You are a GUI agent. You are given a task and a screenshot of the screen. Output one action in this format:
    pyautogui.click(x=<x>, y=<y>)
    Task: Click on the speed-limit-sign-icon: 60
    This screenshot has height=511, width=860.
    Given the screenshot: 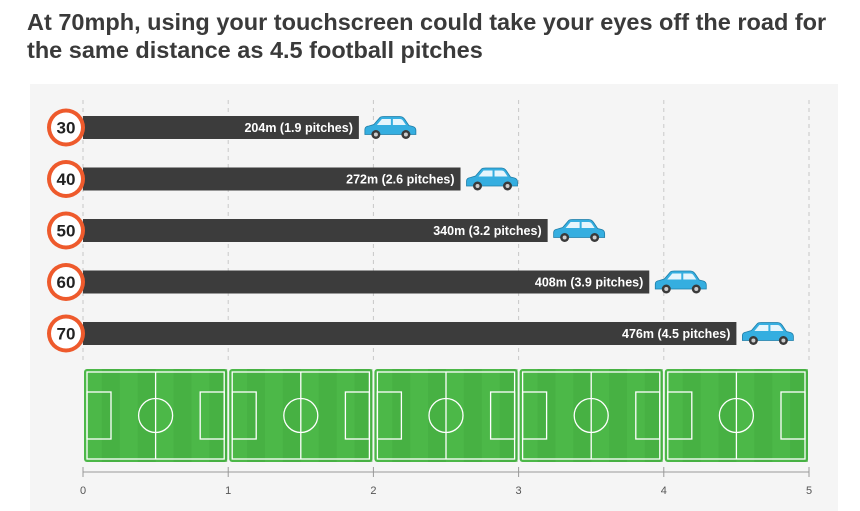 What is the action you would take?
    pyautogui.click(x=66, y=282)
    